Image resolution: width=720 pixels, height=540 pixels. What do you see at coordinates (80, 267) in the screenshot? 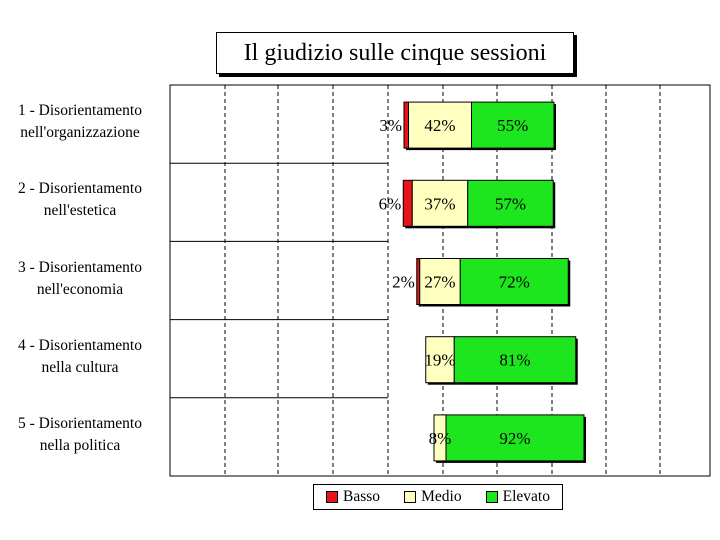
I see `category-label-line: 3 - Disorientamento` at bounding box center [80, 267].